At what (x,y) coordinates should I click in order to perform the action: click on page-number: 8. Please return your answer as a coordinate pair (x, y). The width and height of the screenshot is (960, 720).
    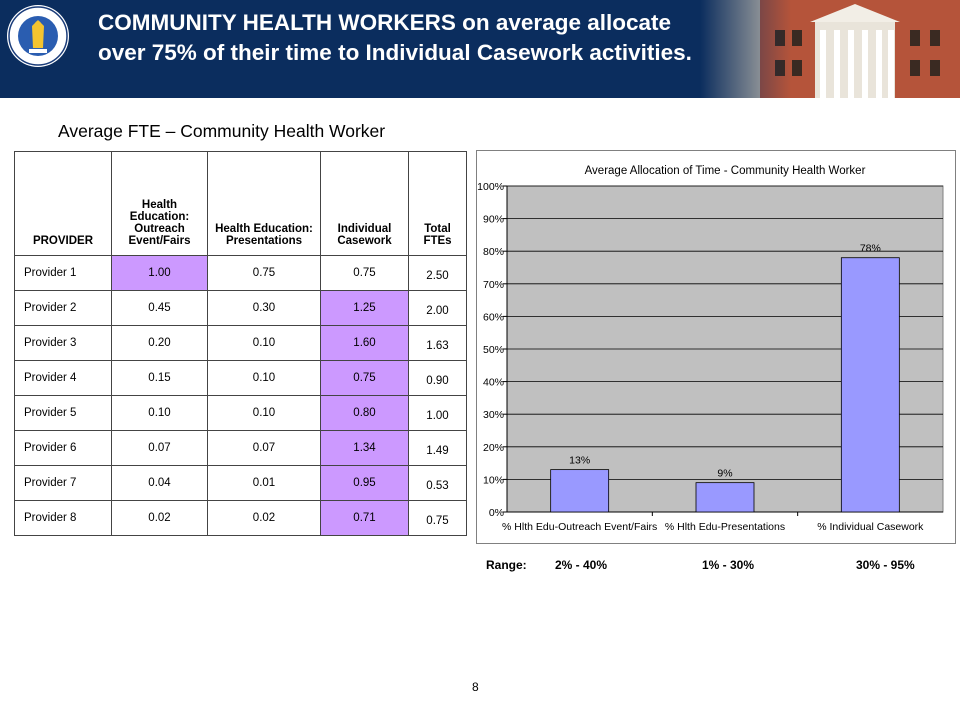
    Looking at the image, I should click on (475, 687).